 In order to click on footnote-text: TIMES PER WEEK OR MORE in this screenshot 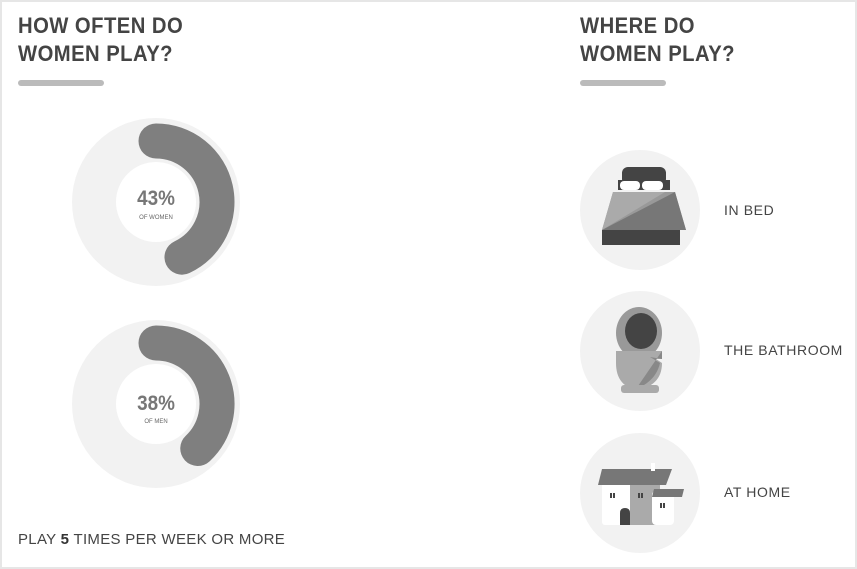, I will do `click(177, 539)`.